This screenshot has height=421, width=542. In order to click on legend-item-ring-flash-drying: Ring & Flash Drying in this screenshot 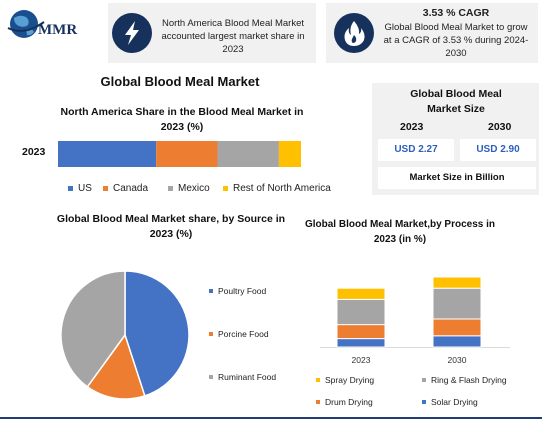, I will do `click(464, 380)`.